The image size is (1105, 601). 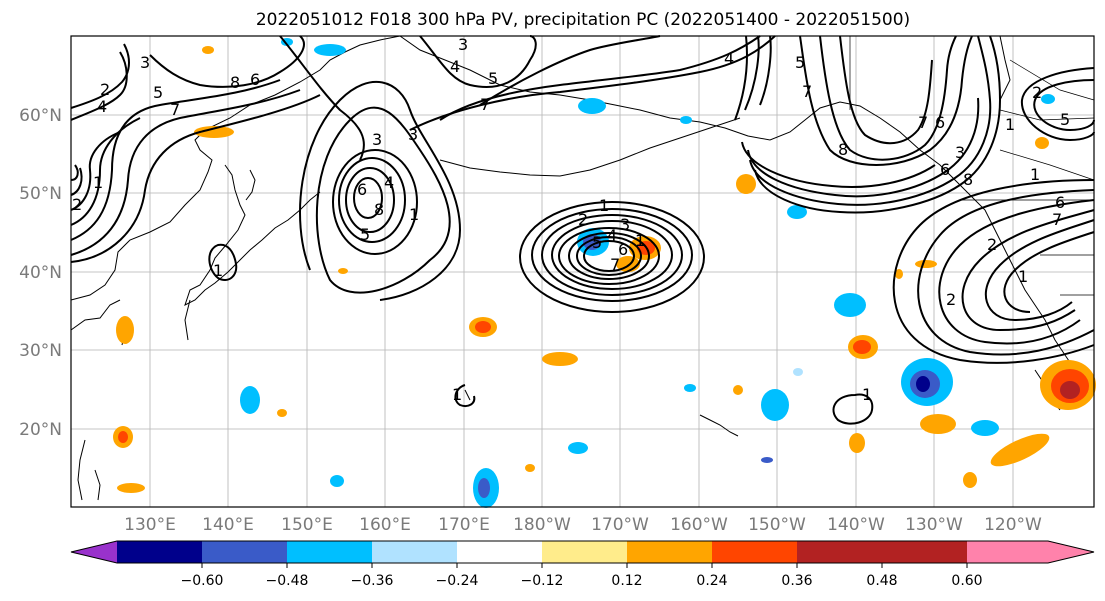 I want to click on lat-label: 50°N, so click(x=40, y=194).